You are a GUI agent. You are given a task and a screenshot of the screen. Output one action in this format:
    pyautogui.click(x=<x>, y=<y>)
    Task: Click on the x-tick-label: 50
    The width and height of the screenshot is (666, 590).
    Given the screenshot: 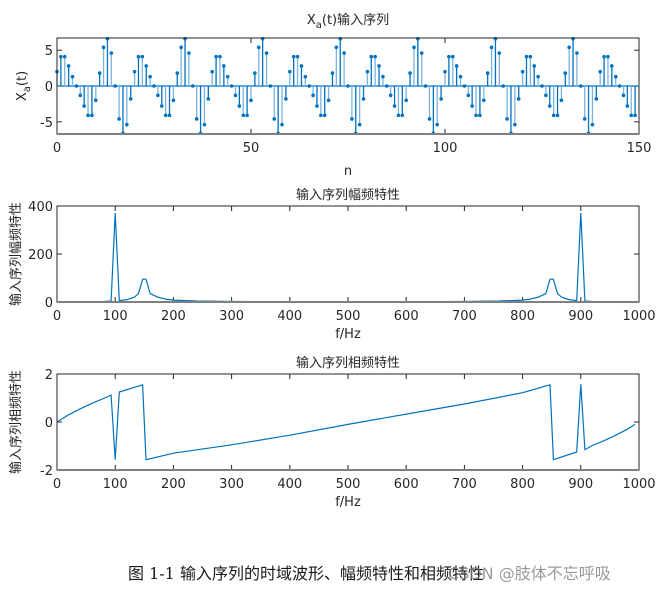 What is the action you would take?
    pyautogui.click(x=251, y=148)
    